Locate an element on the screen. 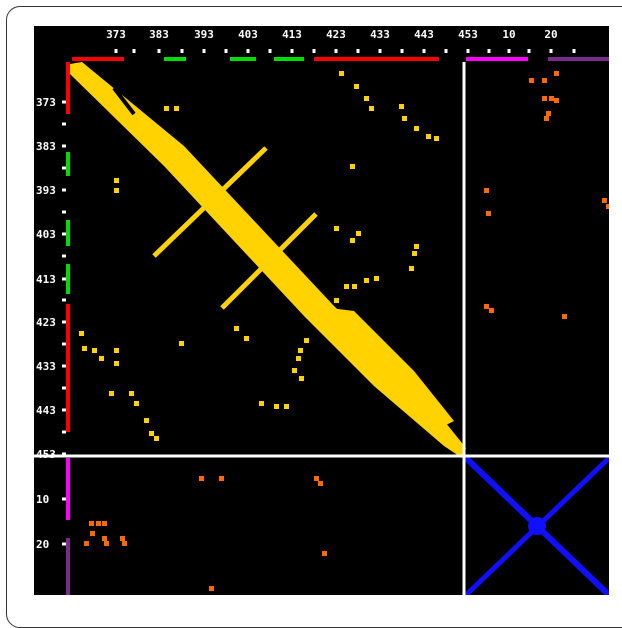 This screenshot has width=622, height=628. x-tick-label-453: 453 is located at coordinates (468, 34).